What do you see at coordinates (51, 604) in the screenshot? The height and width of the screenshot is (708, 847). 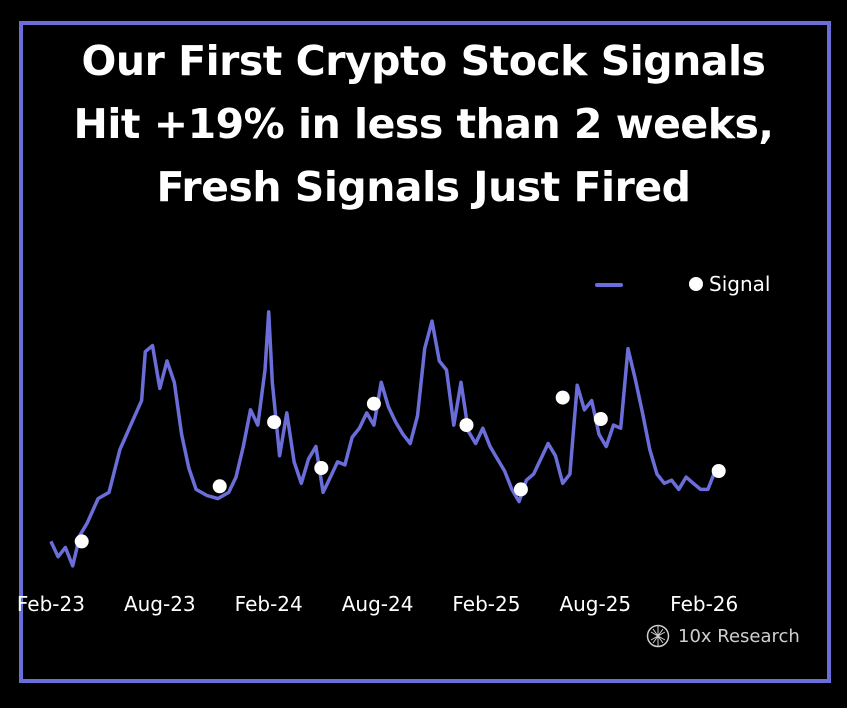 I see `x-tick-label: Feb-23` at bounding box center [51, 604].